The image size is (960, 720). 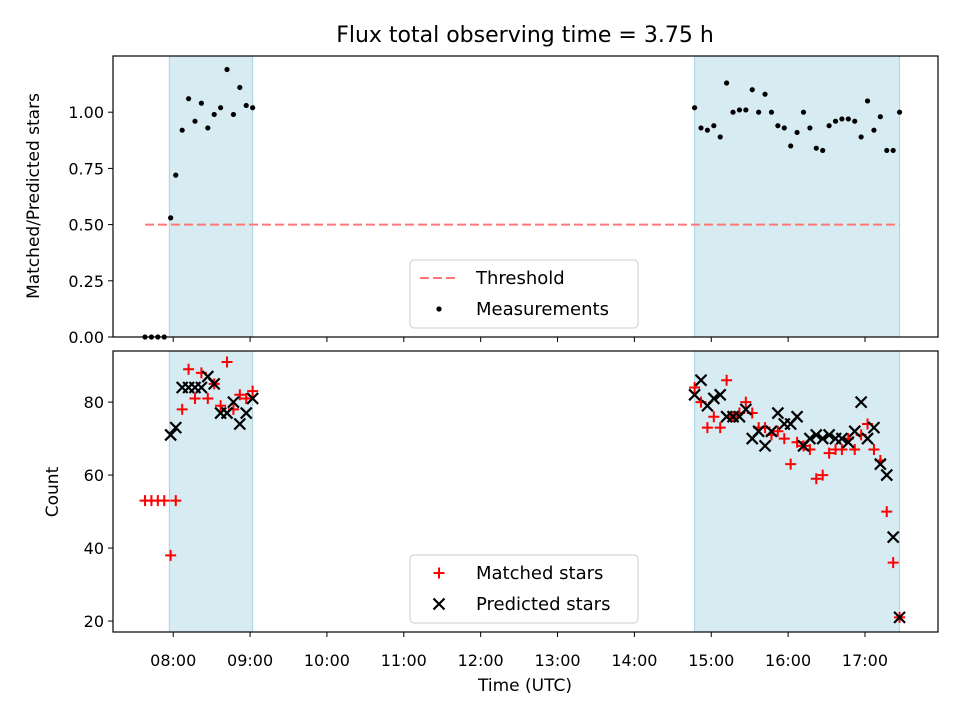 What do you see at coordinates (250, 660) in the screenshot?
I see `x-tick-label-2: 09:00` at bounding box center [250, 660].